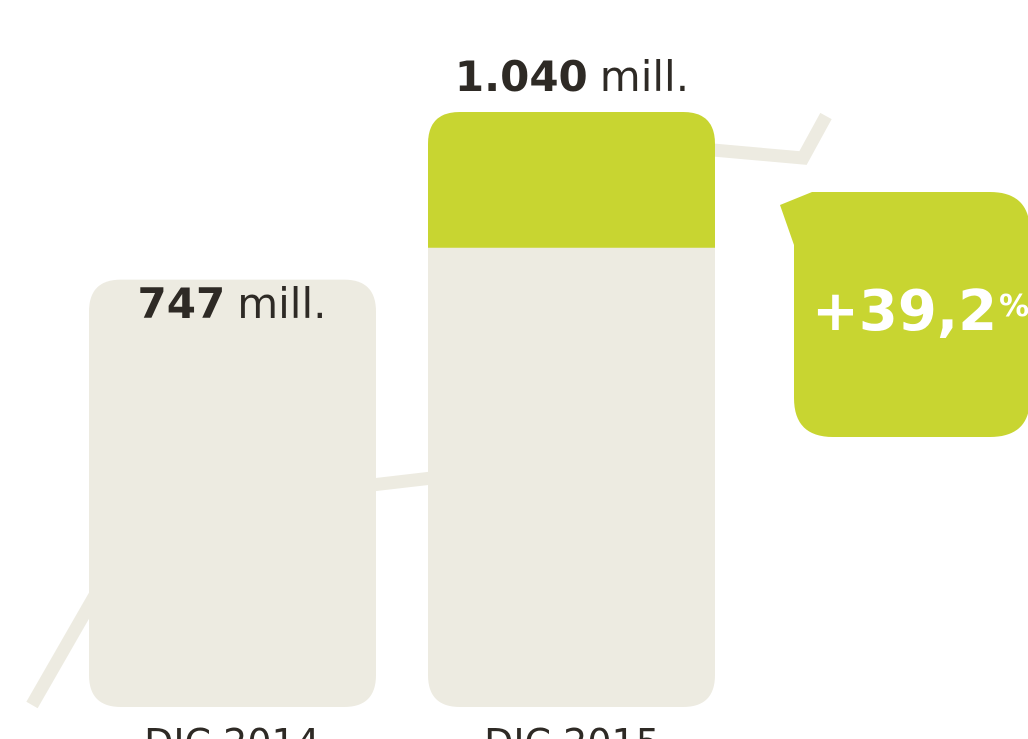  Describe the element at coordinates (572, 730) in the screenshot. I see `category-label-2015: DIC 2015` at that location.